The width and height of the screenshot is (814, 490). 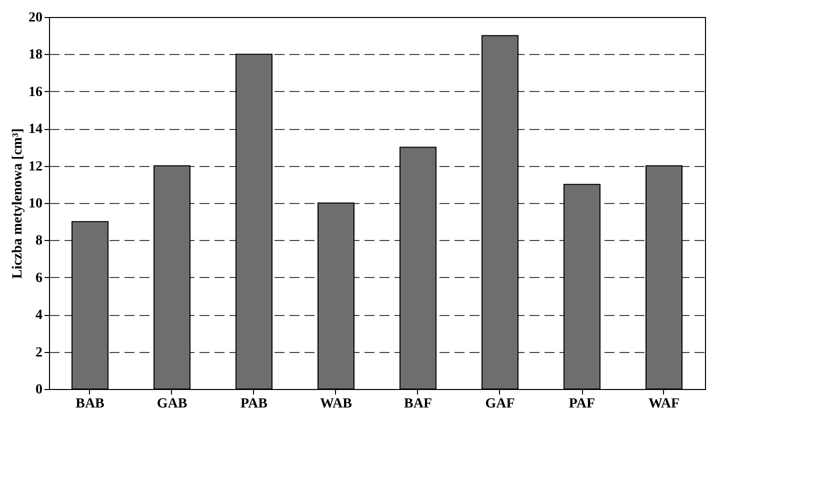 What do you see at coordinates (18, 203) in the screenshot?
I see `y-axis-title: Liczba metylenowa [cm³]` at bounding box center [18, 203].